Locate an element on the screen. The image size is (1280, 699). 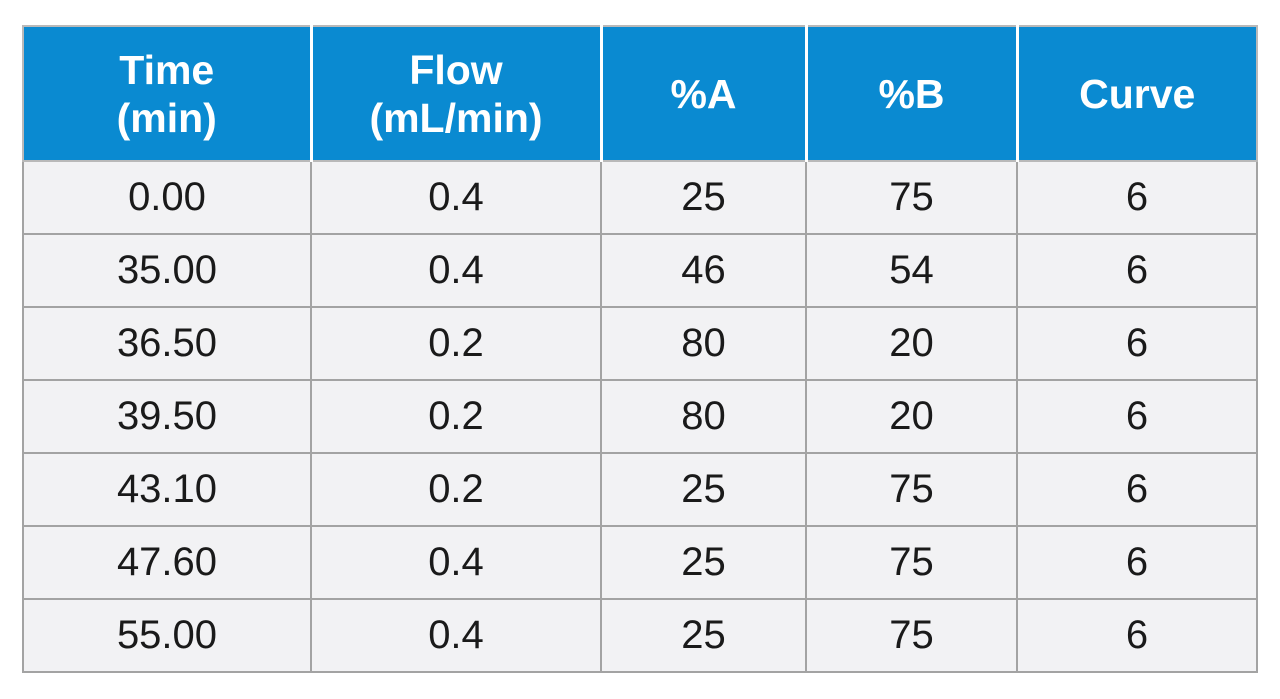
header-flow: Flow (mL/min) is located at coordinates (455, 93).